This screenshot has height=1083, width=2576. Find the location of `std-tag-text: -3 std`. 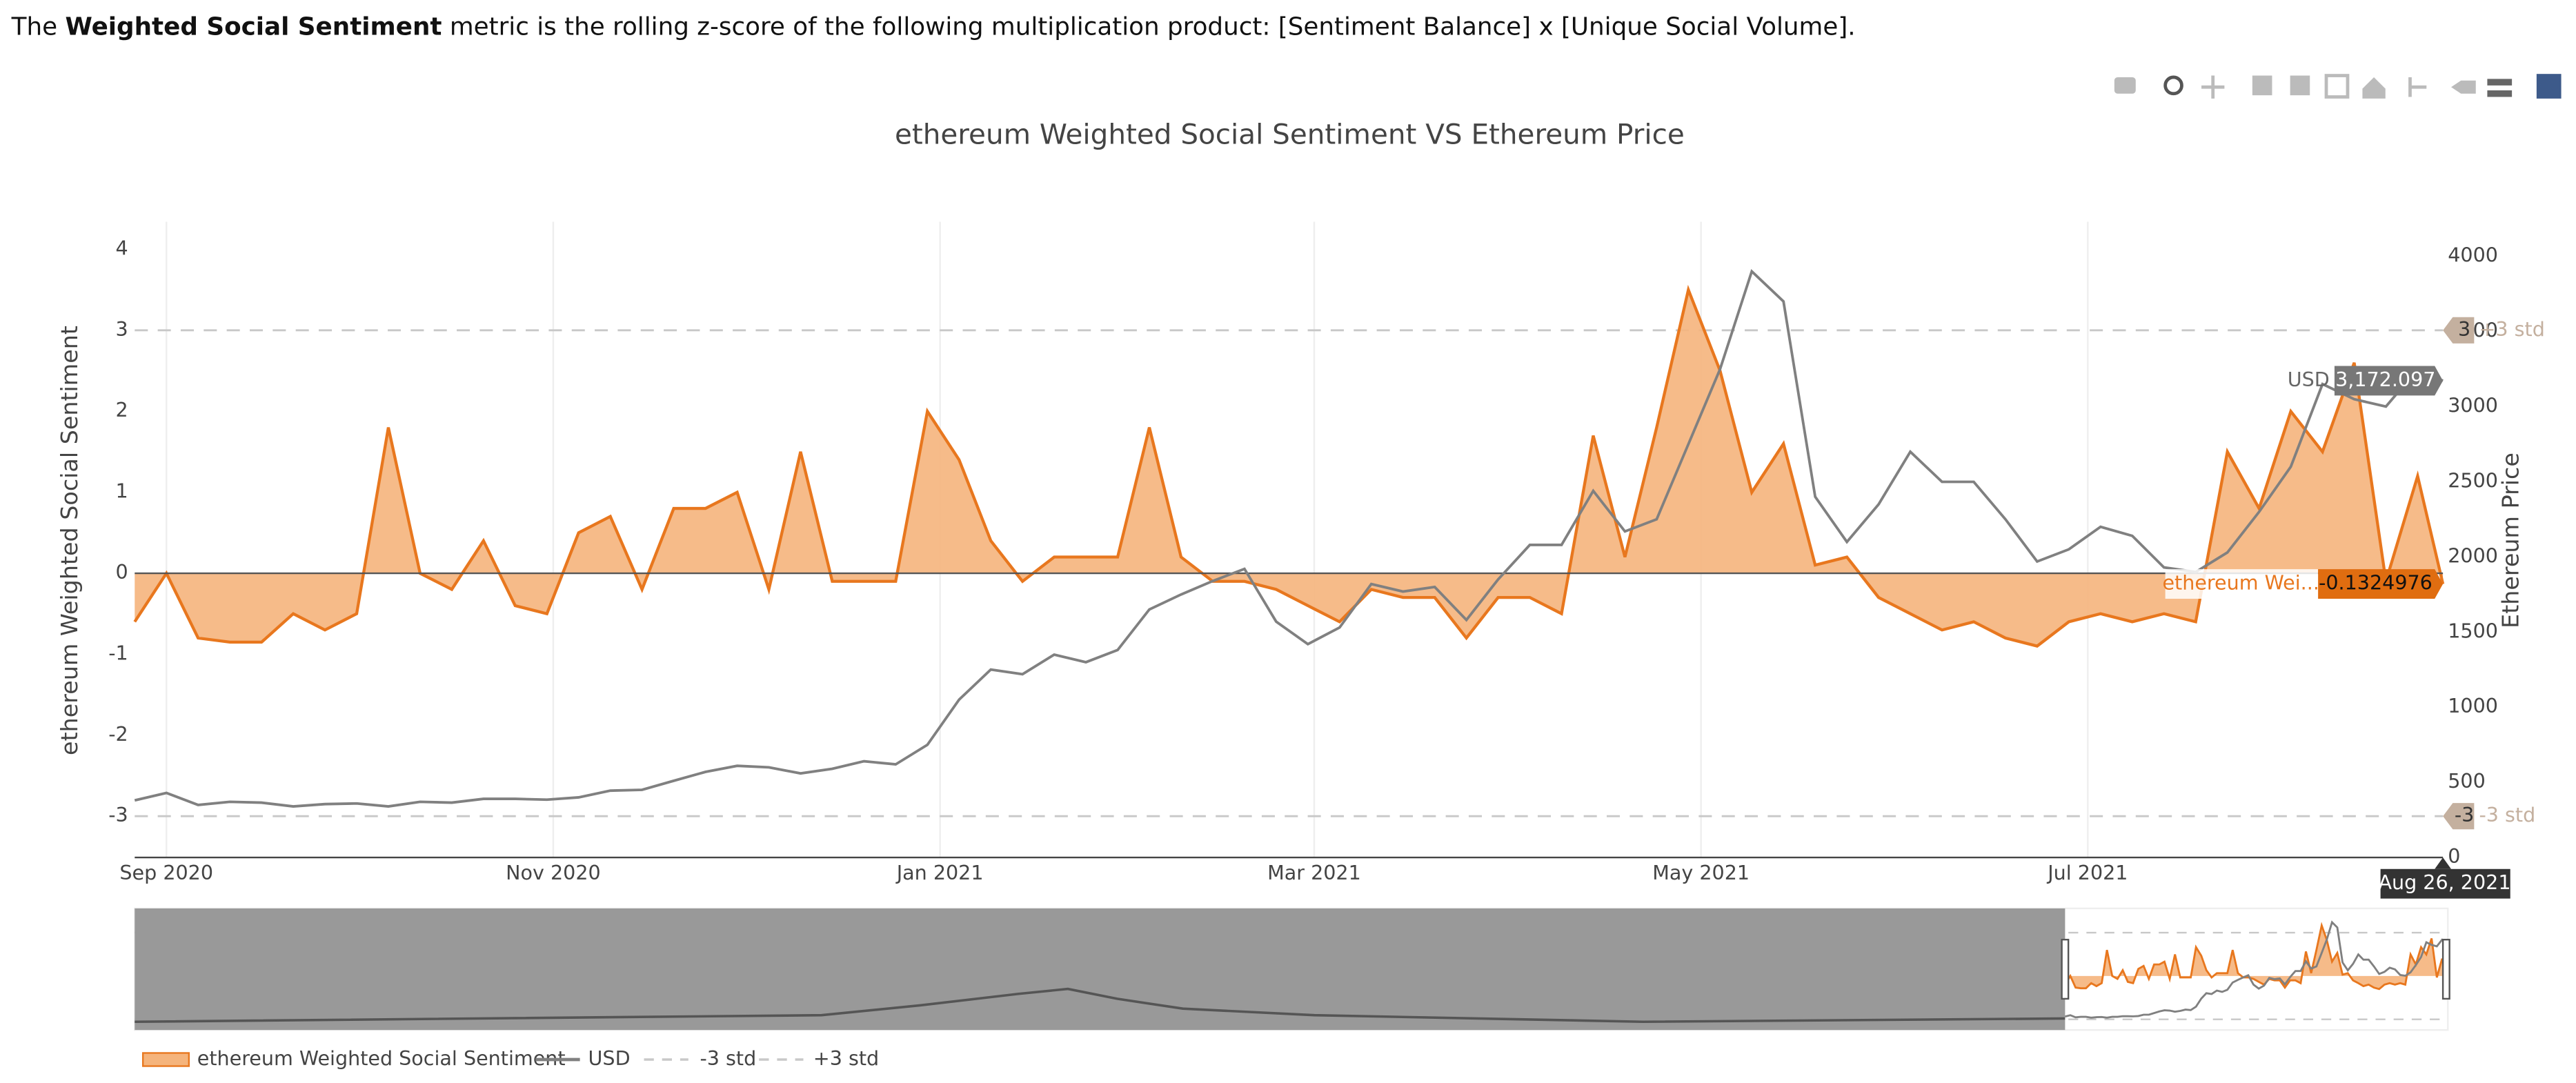

std-tag-text: -3 std is located at coordinates (2507, 814).